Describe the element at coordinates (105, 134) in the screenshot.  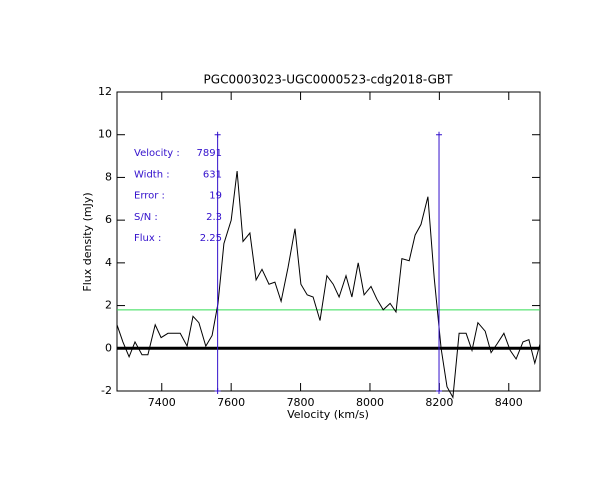
I see `y-tick-label: 10` at that location.